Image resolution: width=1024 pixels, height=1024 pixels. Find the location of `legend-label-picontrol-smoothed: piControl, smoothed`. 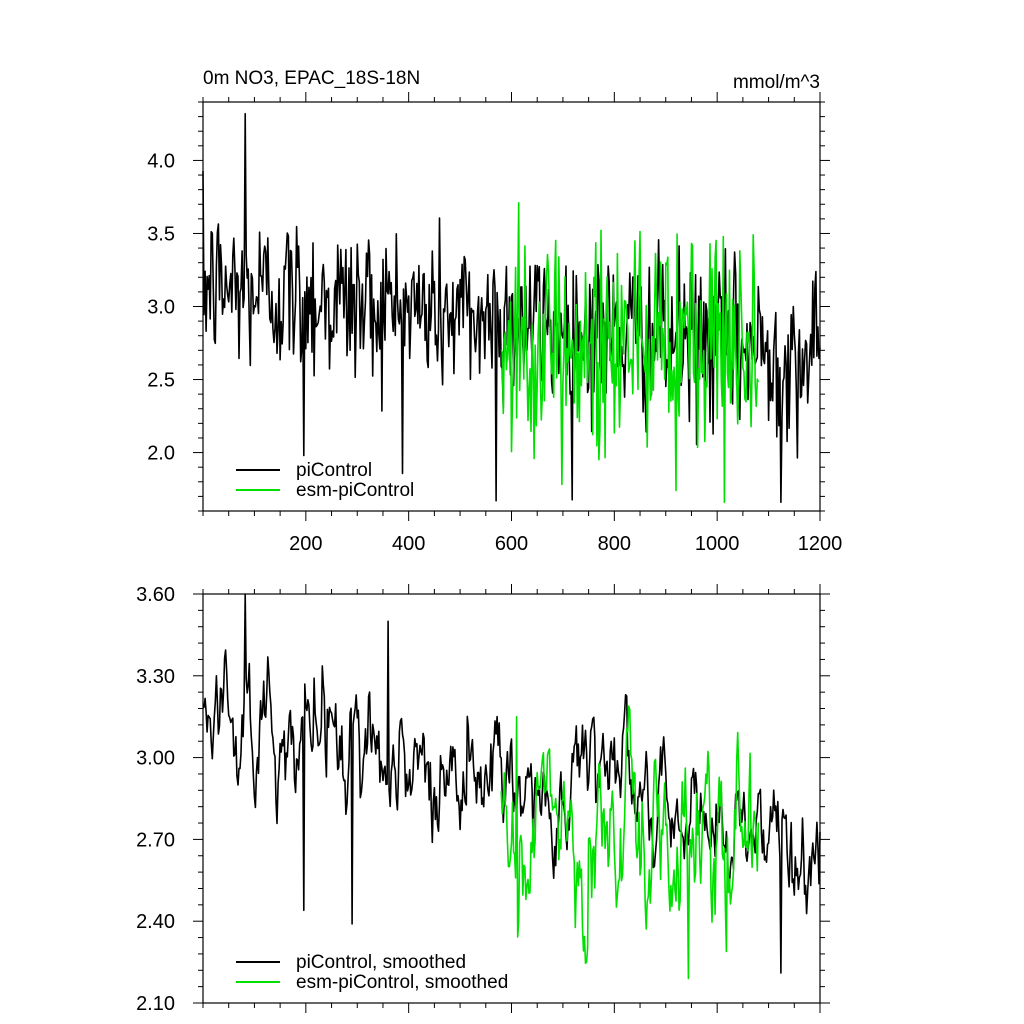

legend-label-picontrol-smoothed: piControl, smoothed is located at coordinates (381, 962).